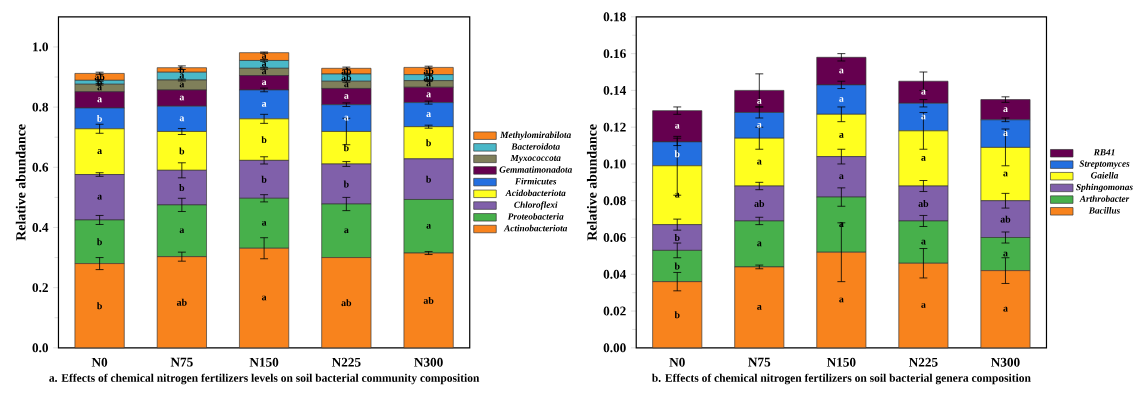 This screenshot has height=397, width=1137. What do you see at coordinates (1104, 187) in the screenshot?
I see `legend-label: Sphingomonas` at bounding box center [1104, 187].